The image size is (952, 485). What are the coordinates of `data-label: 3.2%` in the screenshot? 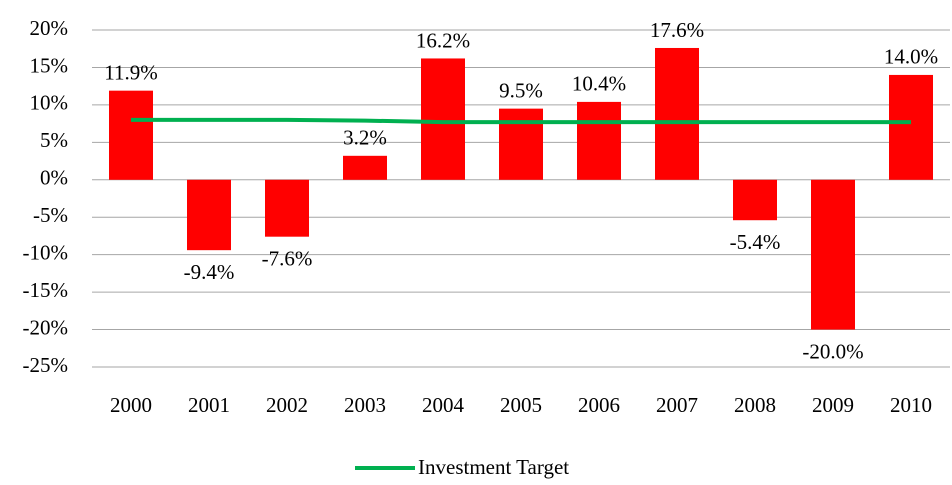 It's located at (365, 138).